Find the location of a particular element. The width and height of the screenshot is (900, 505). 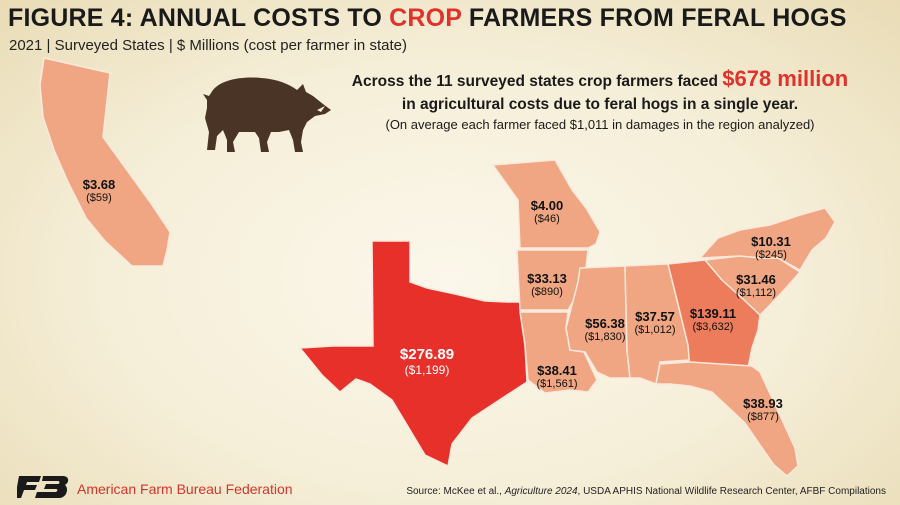

label-north-carolina: $10.31 ($245) is located at coordinates (771, 247).